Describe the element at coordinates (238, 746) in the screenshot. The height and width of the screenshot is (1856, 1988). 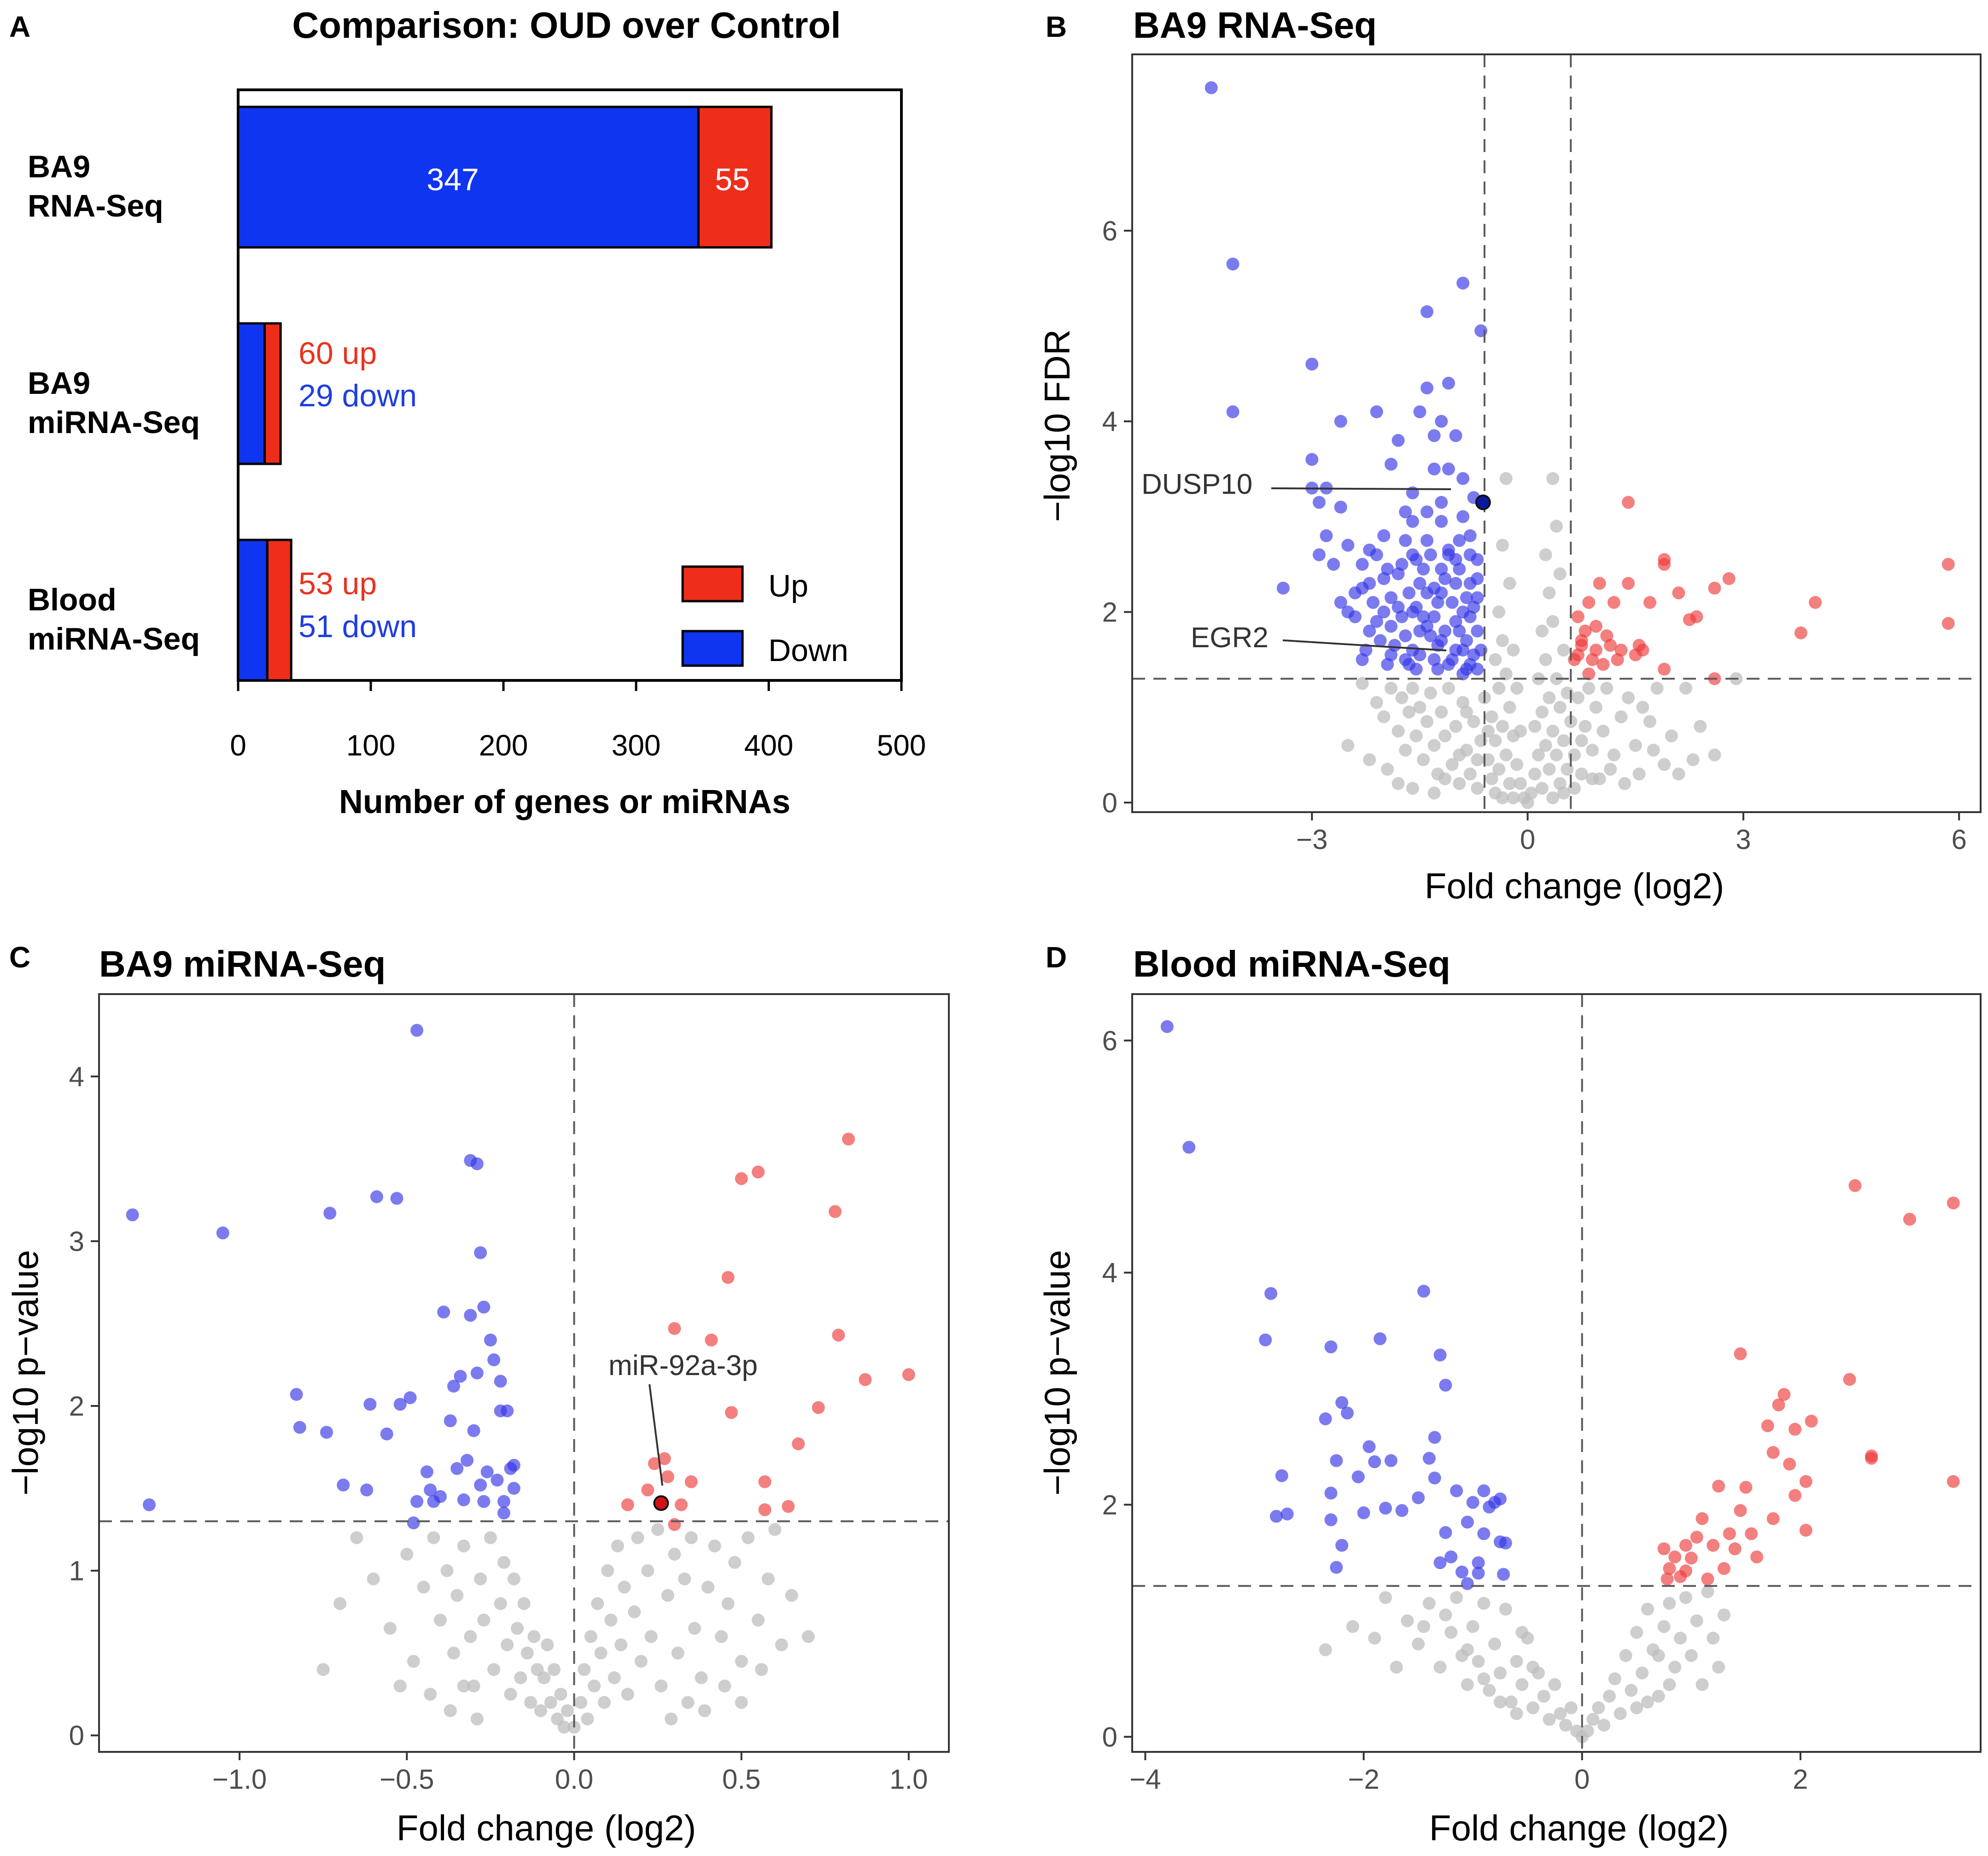
I see `x-tick-label-a: 0` at that location.